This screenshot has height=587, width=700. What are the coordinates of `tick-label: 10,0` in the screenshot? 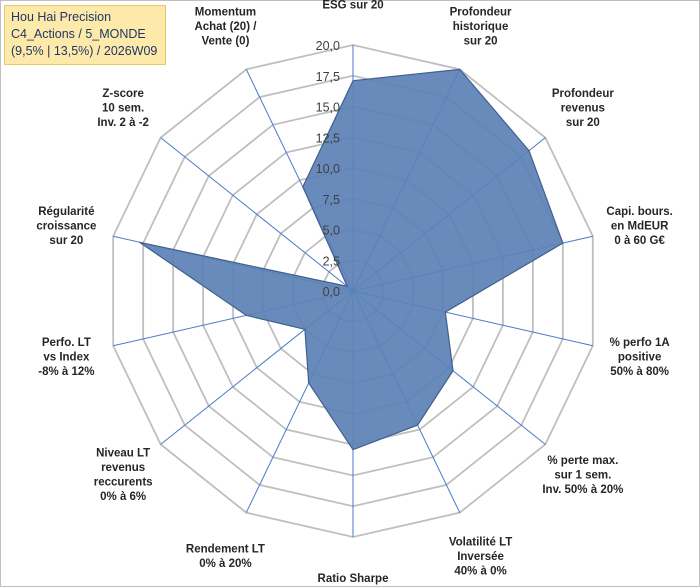 It's located at (328, 169).